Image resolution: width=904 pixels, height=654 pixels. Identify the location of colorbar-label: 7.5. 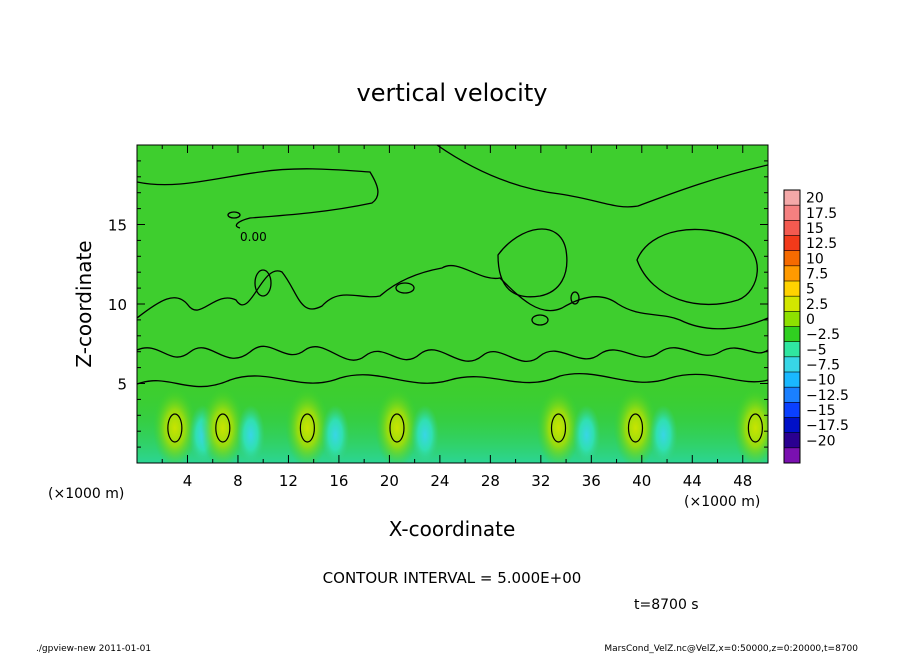
(817, 274).